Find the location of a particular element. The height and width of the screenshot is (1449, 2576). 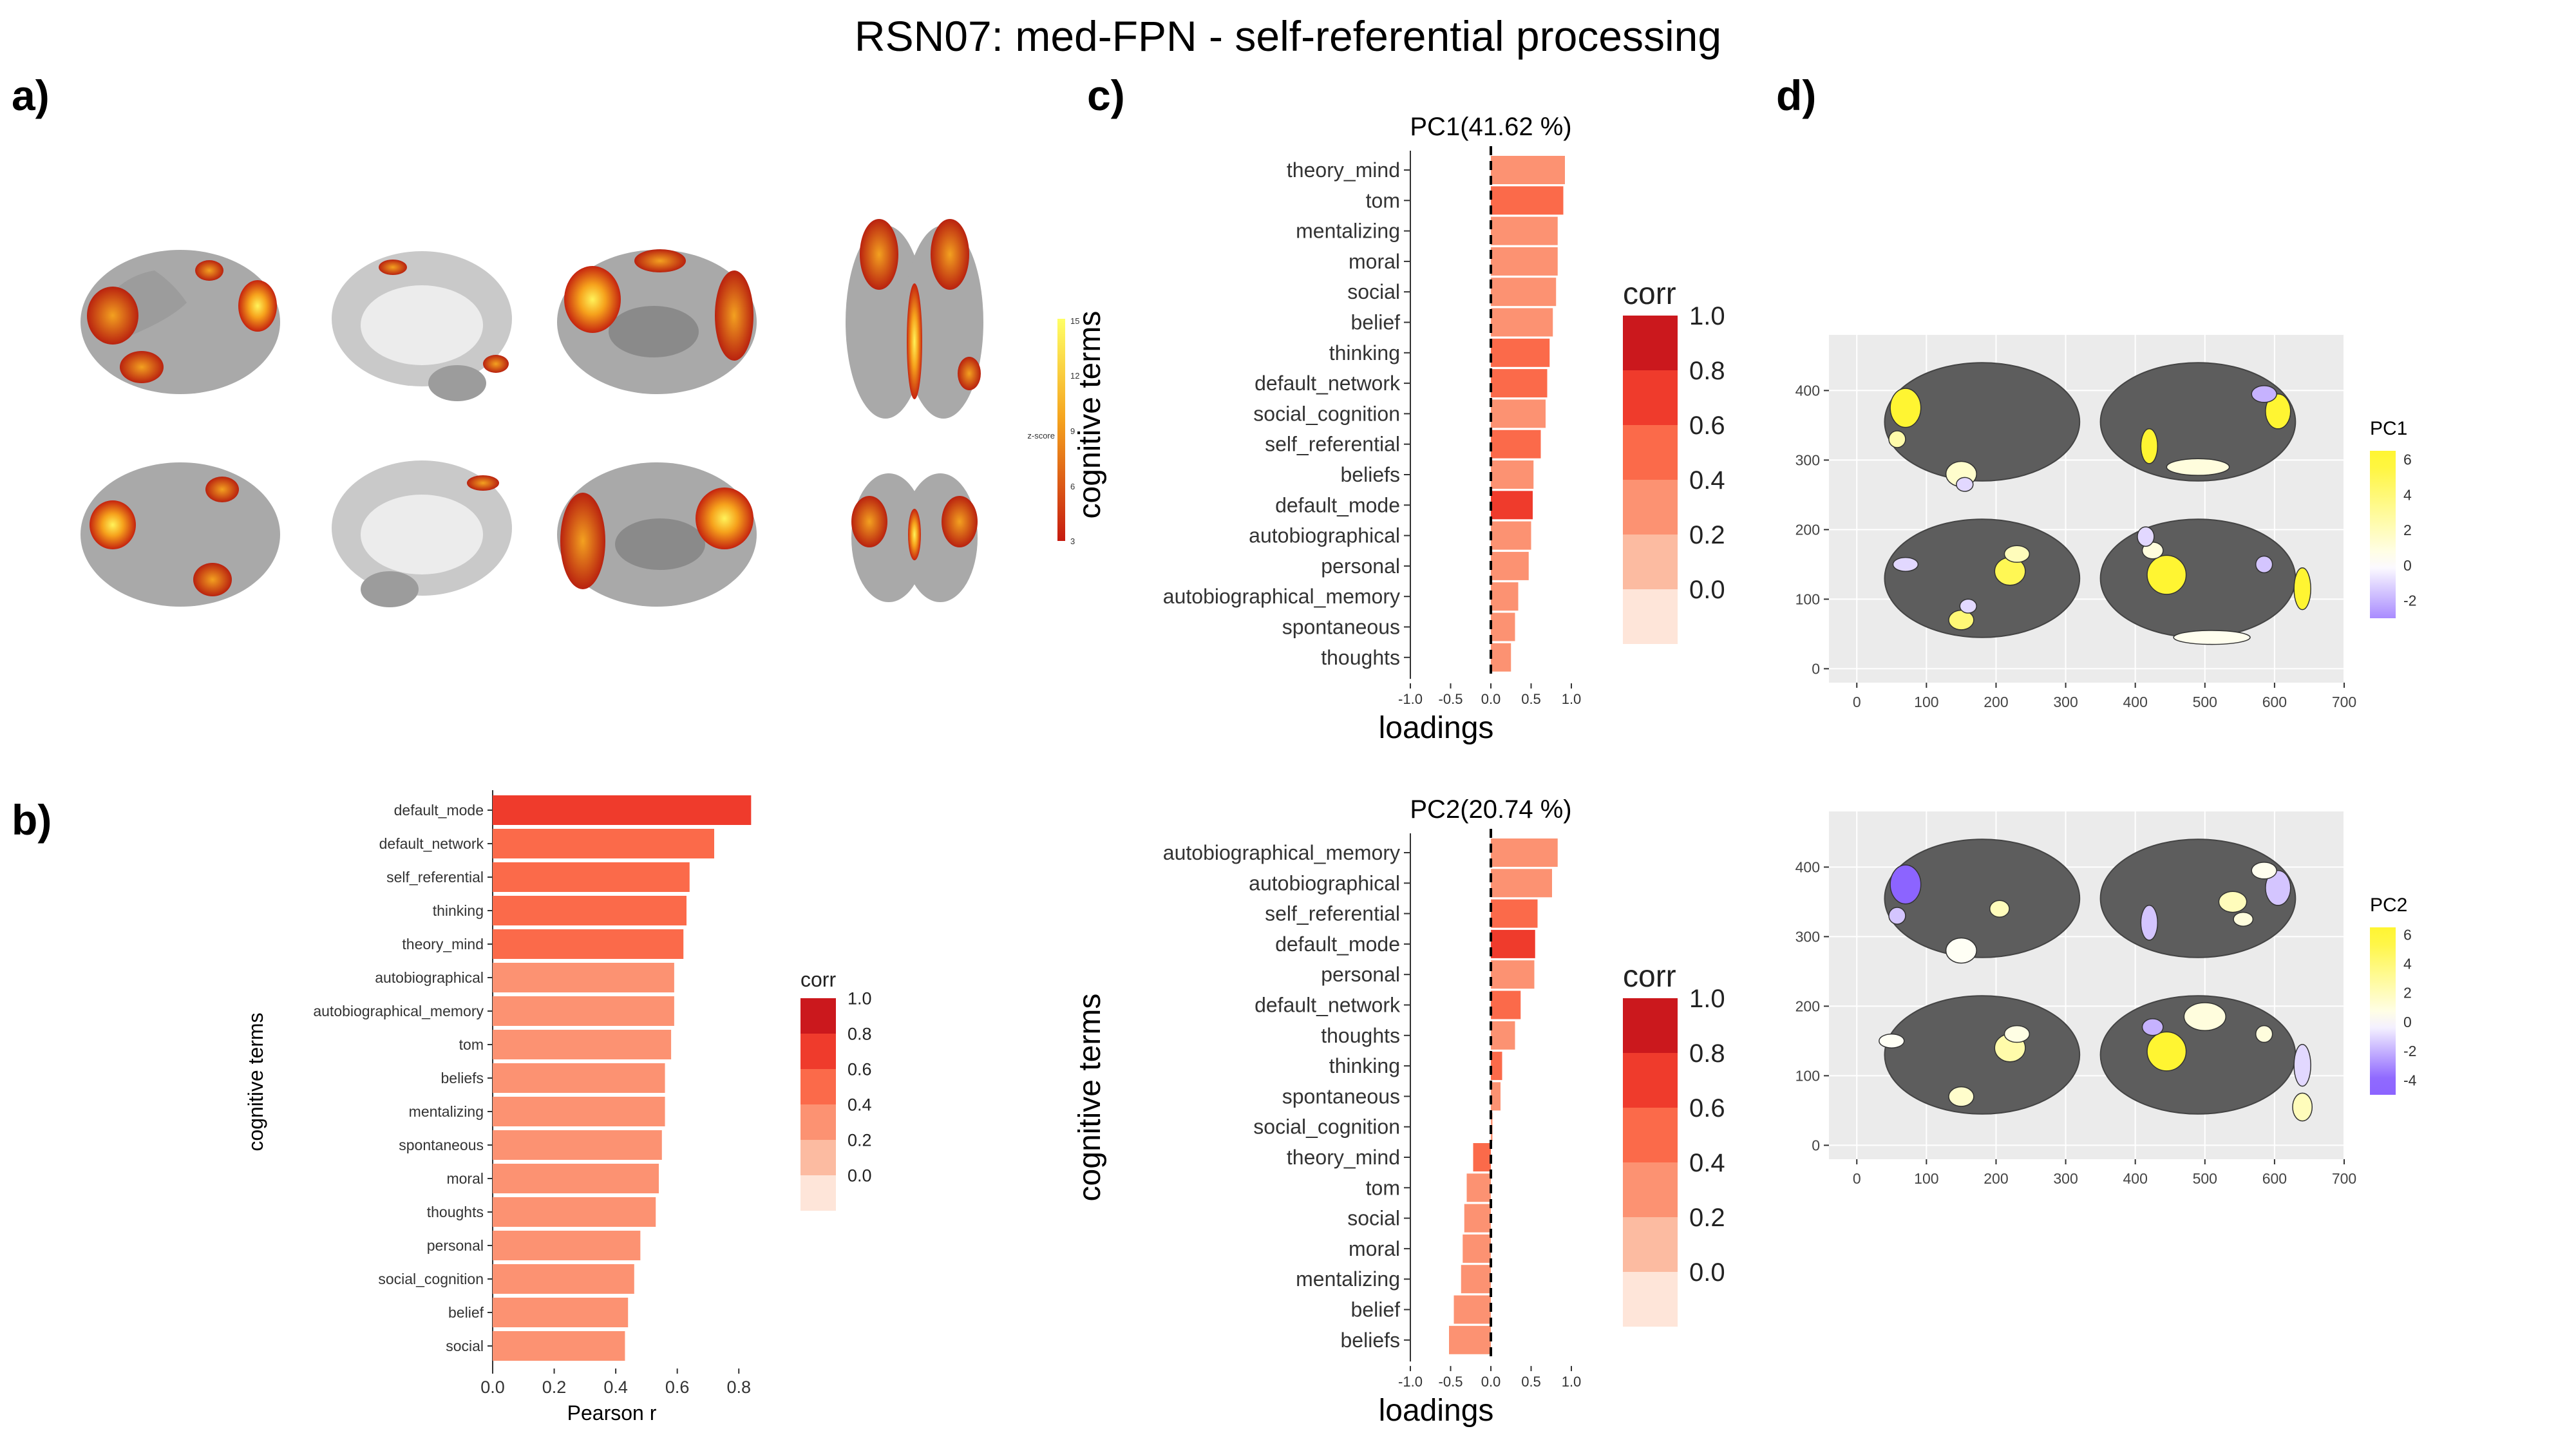

legend-label: 6 is located at coordinates (2407, 935).